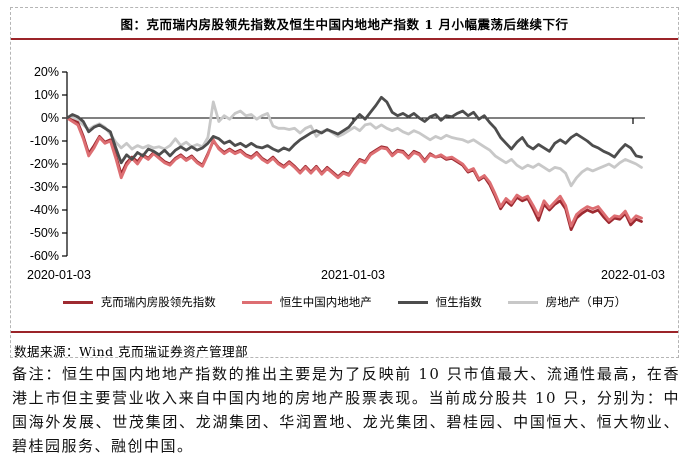 The image size is (692, 461). I want to click on legend-label-hsi: 恒生指数, so click(458, 302).